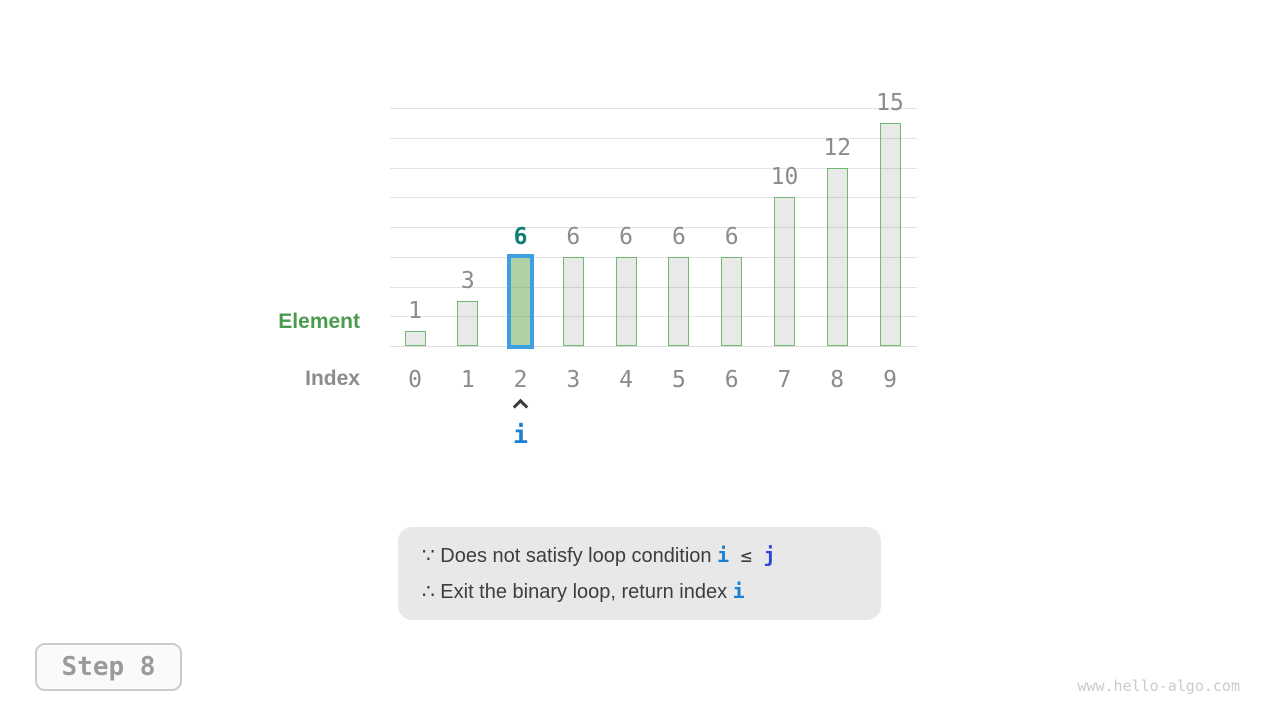 This screenshot has height=720, width=1280. Describe the element at coordinates (653, 381) in the screenshot. I see `index-labels-row: 0 1 2 3 4 5 6 7 8 9` at that location.